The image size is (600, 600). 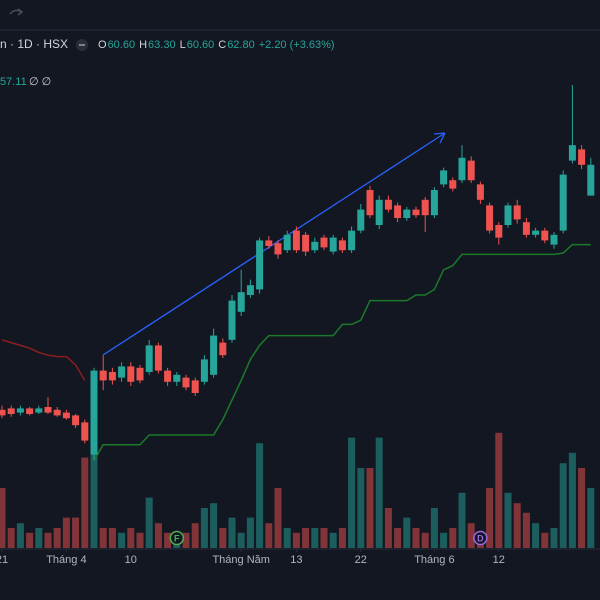 What do you see at coordinates (40, 82) in the screenshot?
I see `indicator-icons: ∅ ∅` at bounding box center [40, 82].